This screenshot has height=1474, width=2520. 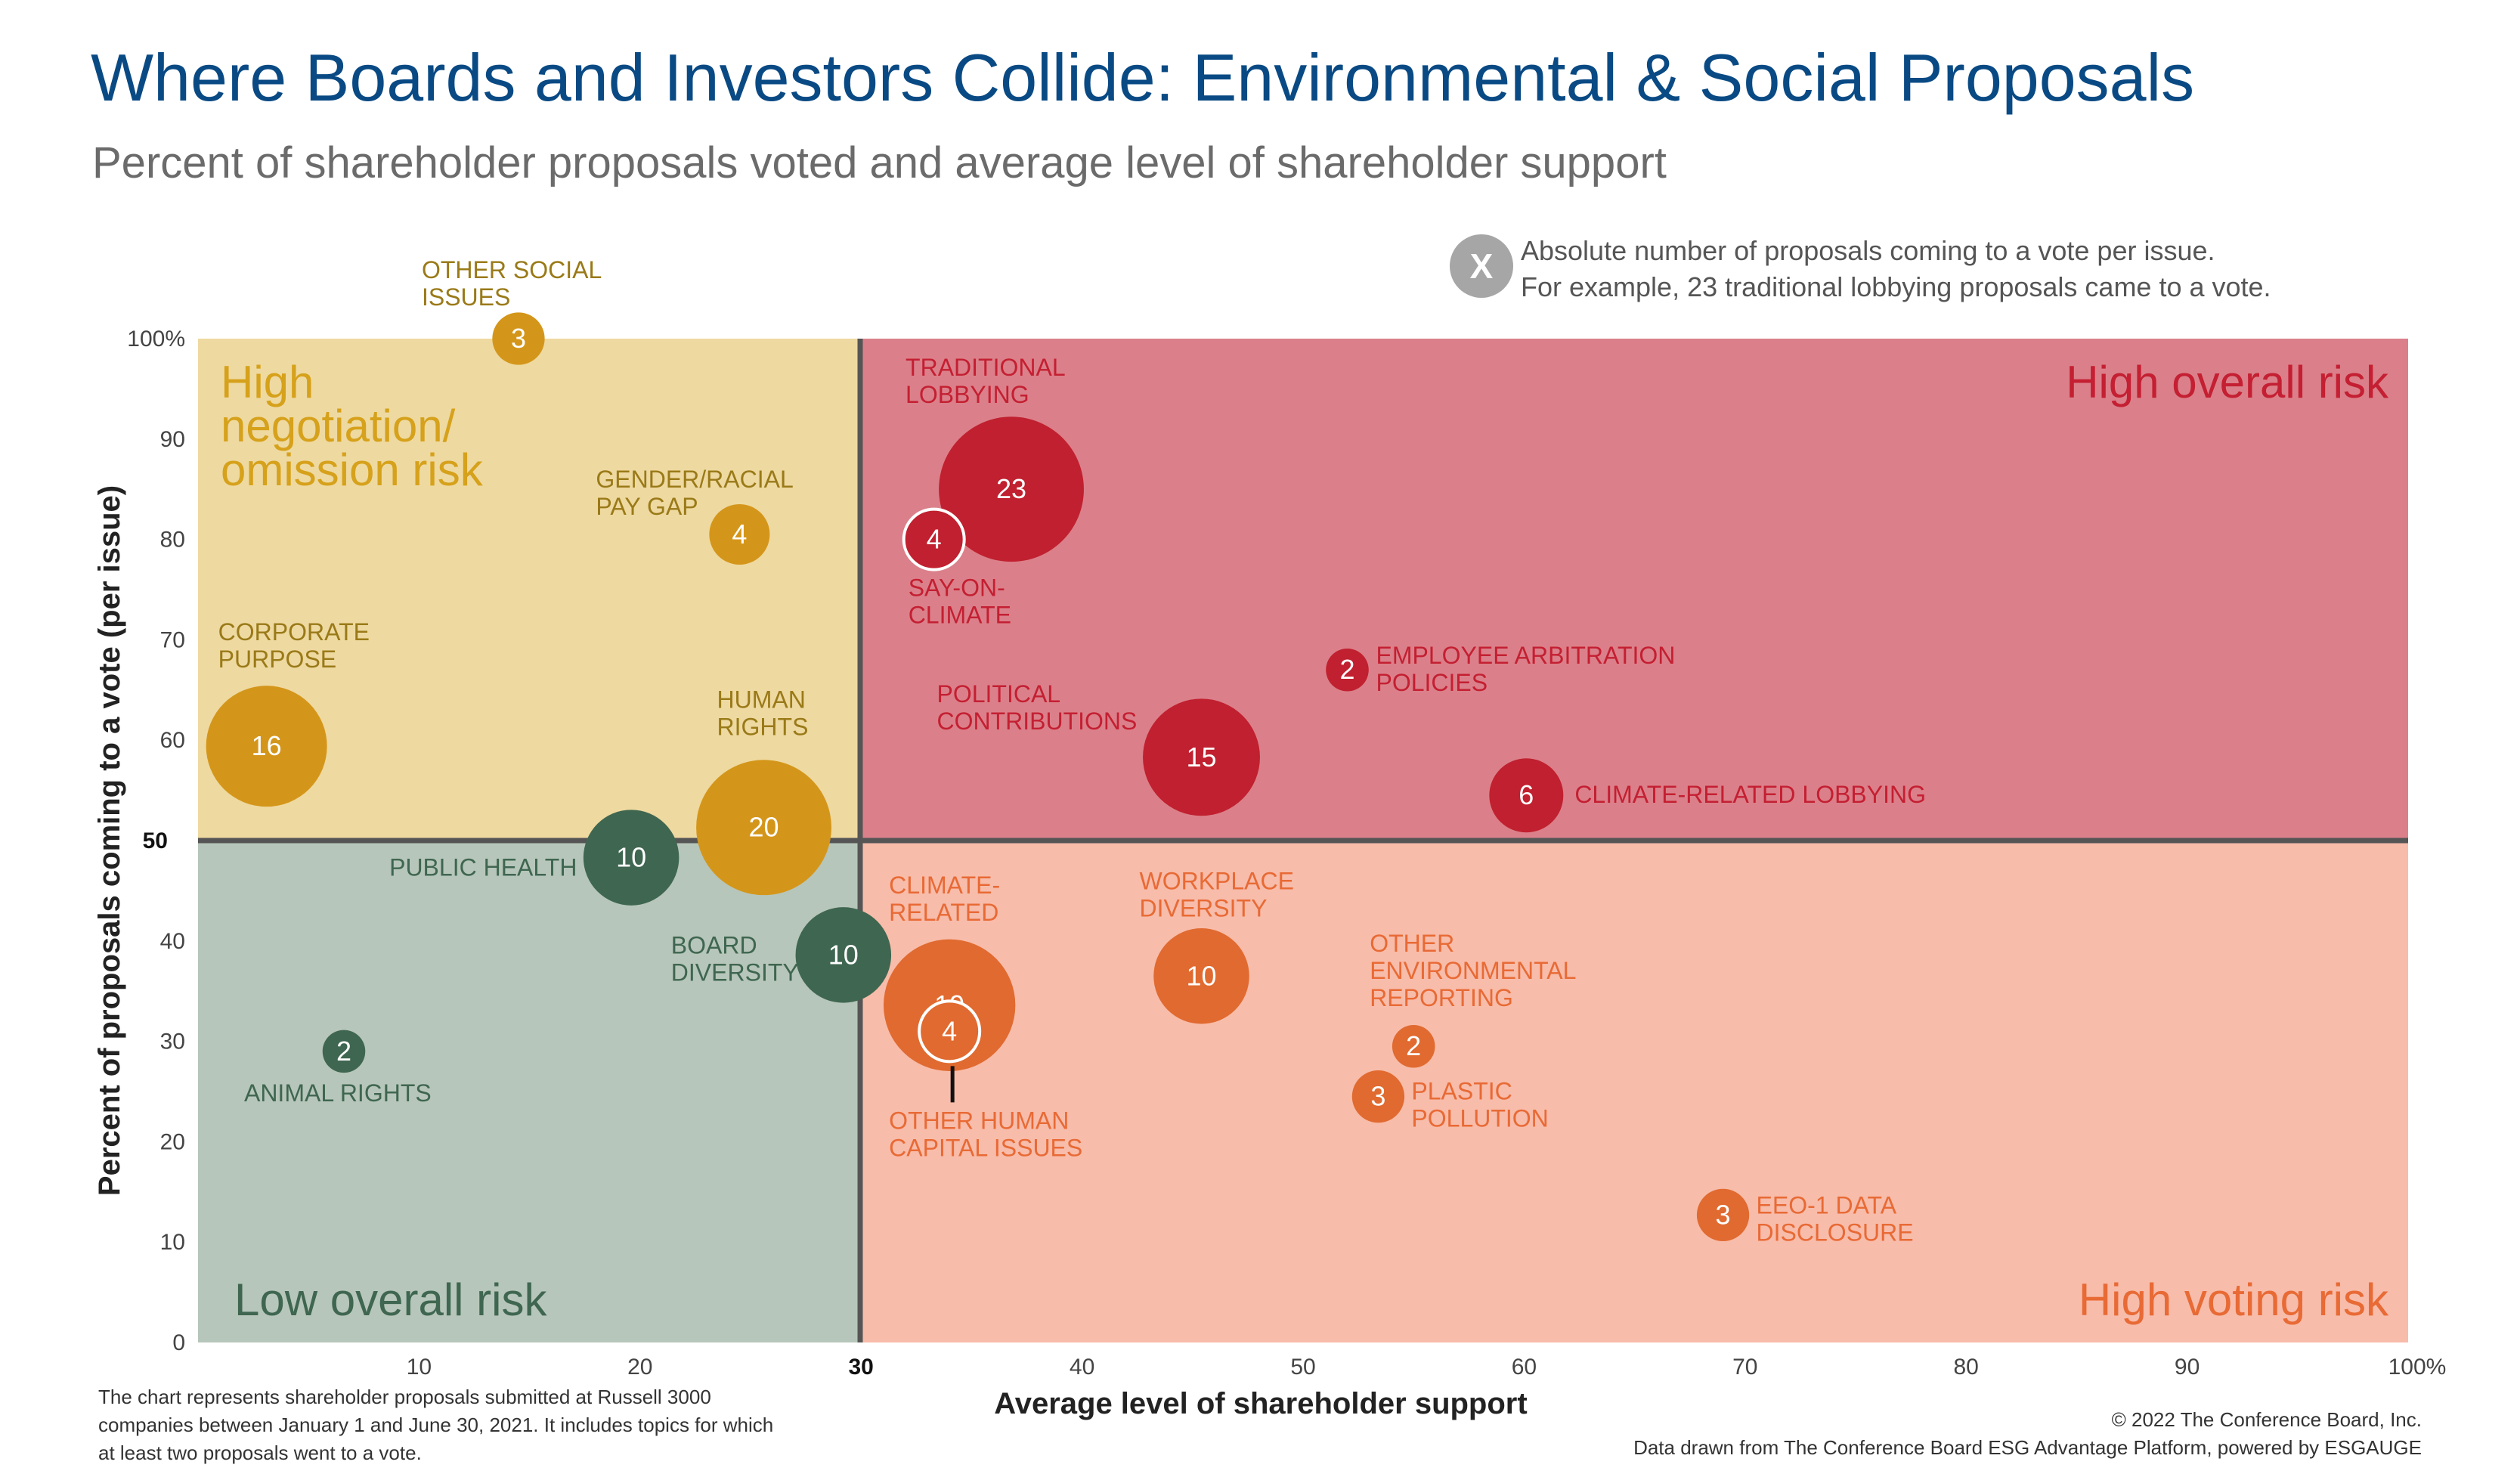 I want to click on y-tick-label: 50, so click(x=155, y=840).